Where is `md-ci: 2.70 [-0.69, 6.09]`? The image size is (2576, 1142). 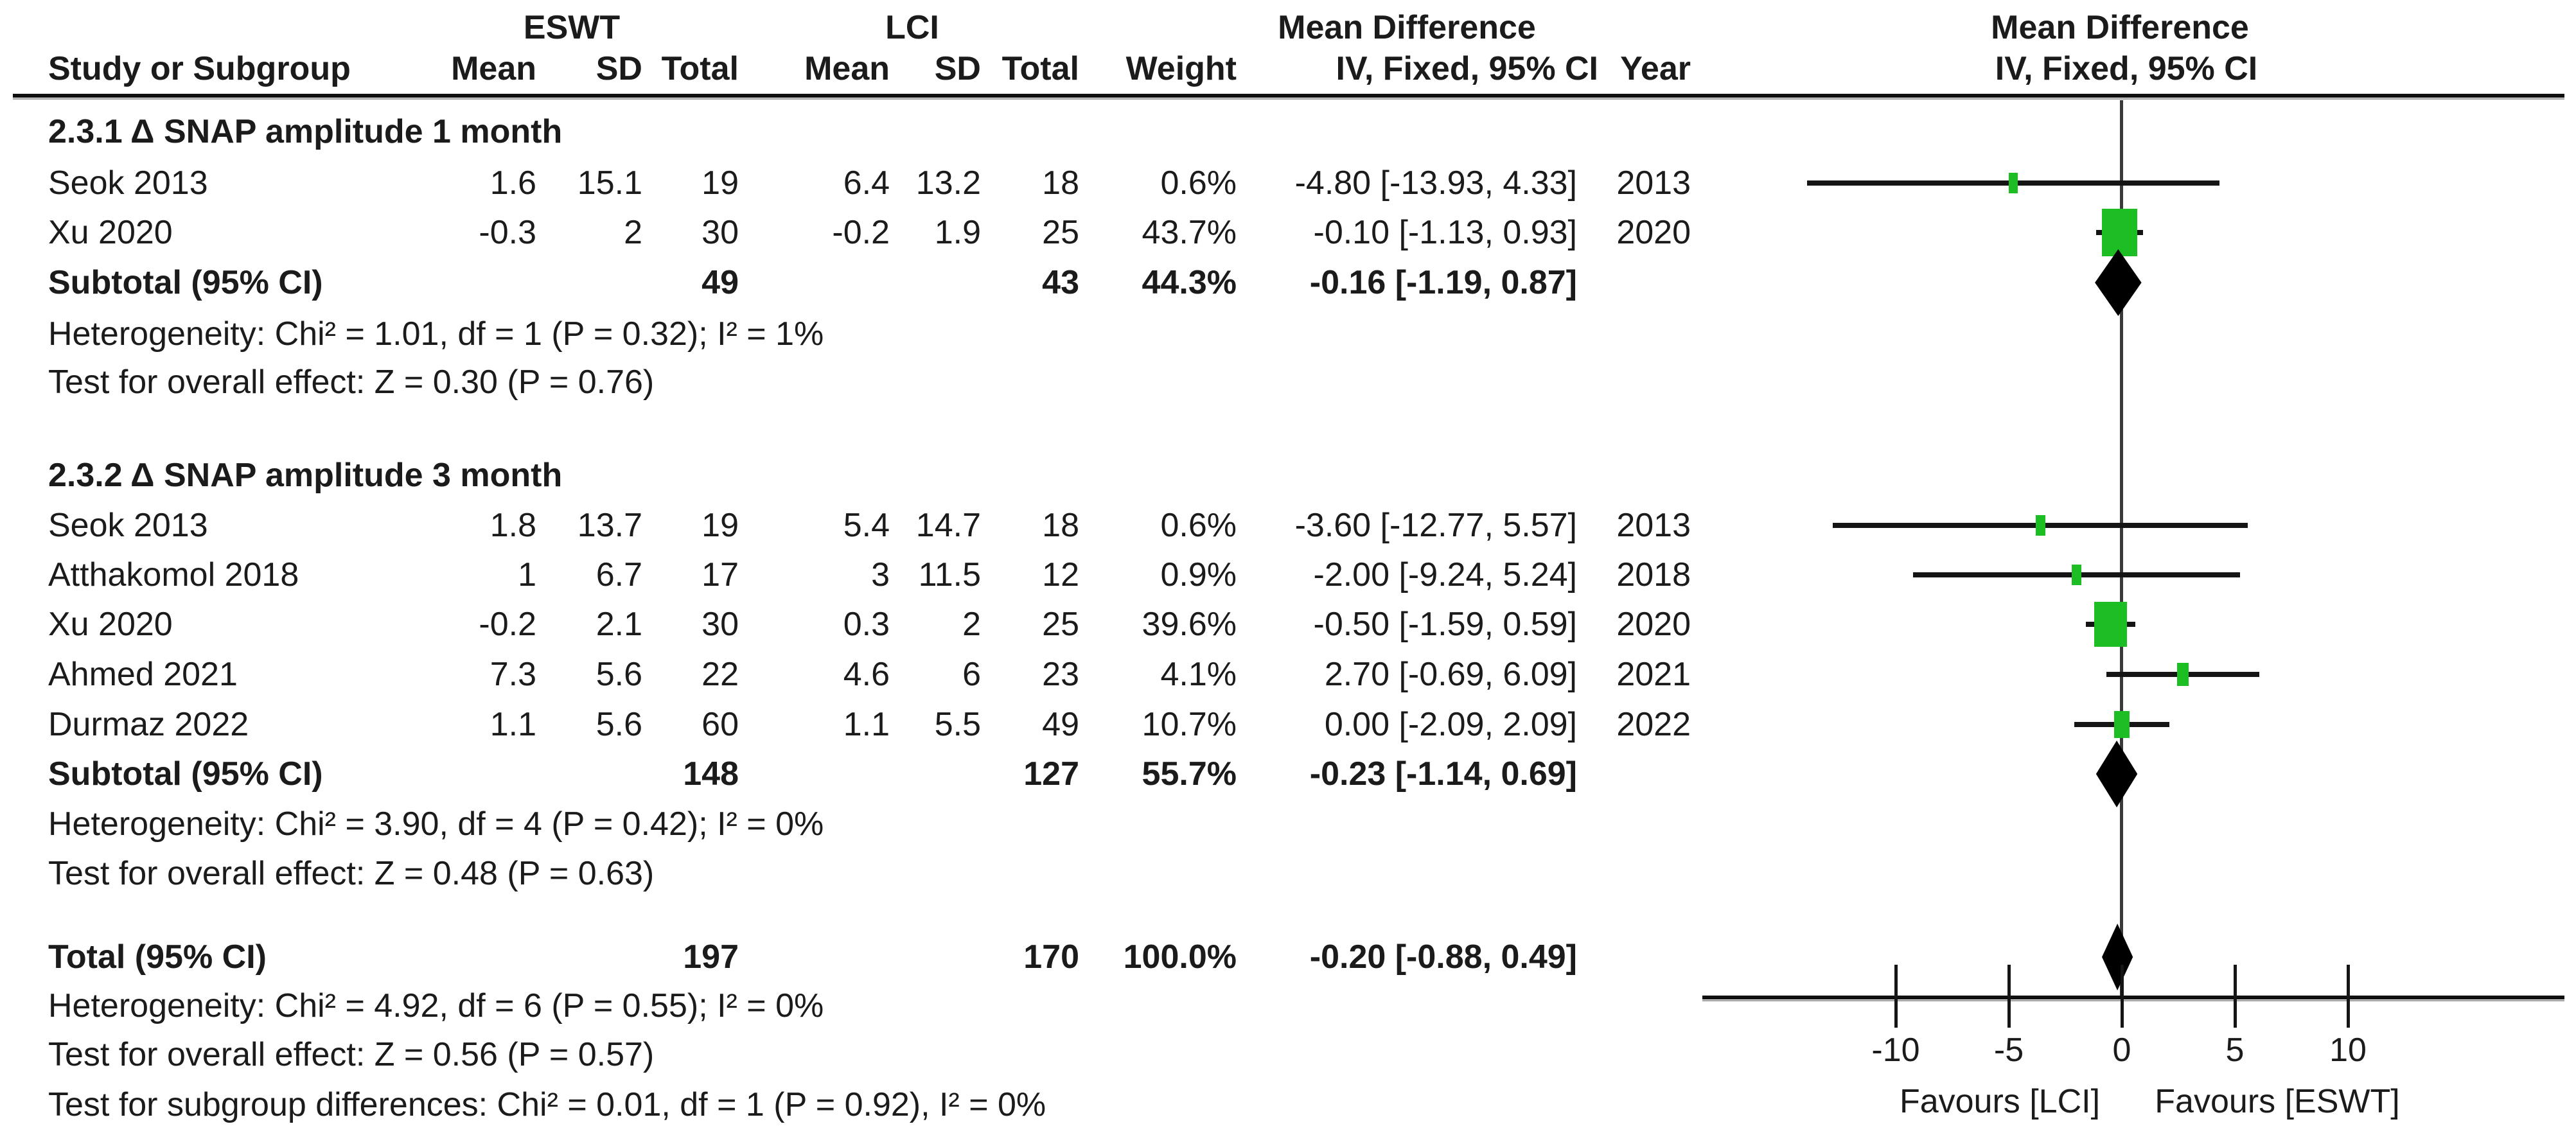
md-ci: 2.70 [-0.69, 6.09] is located at coordinates (1450, 674).